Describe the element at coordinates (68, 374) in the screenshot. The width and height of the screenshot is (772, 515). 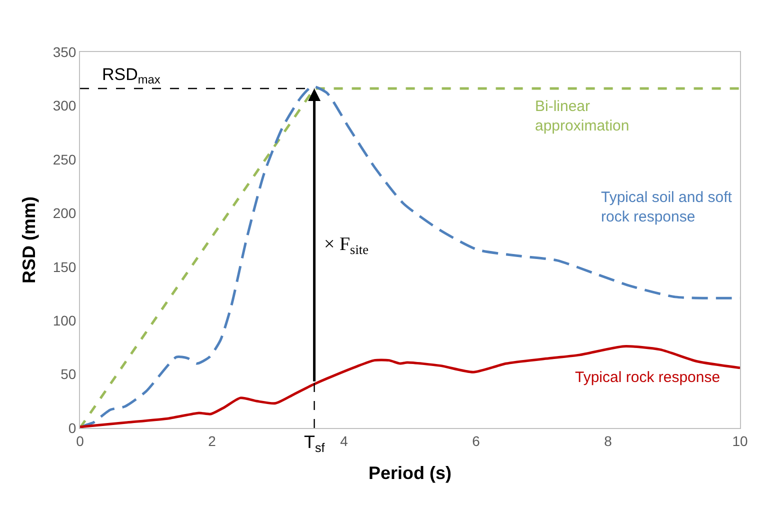
I see `y-tick-label: 50` at that location.